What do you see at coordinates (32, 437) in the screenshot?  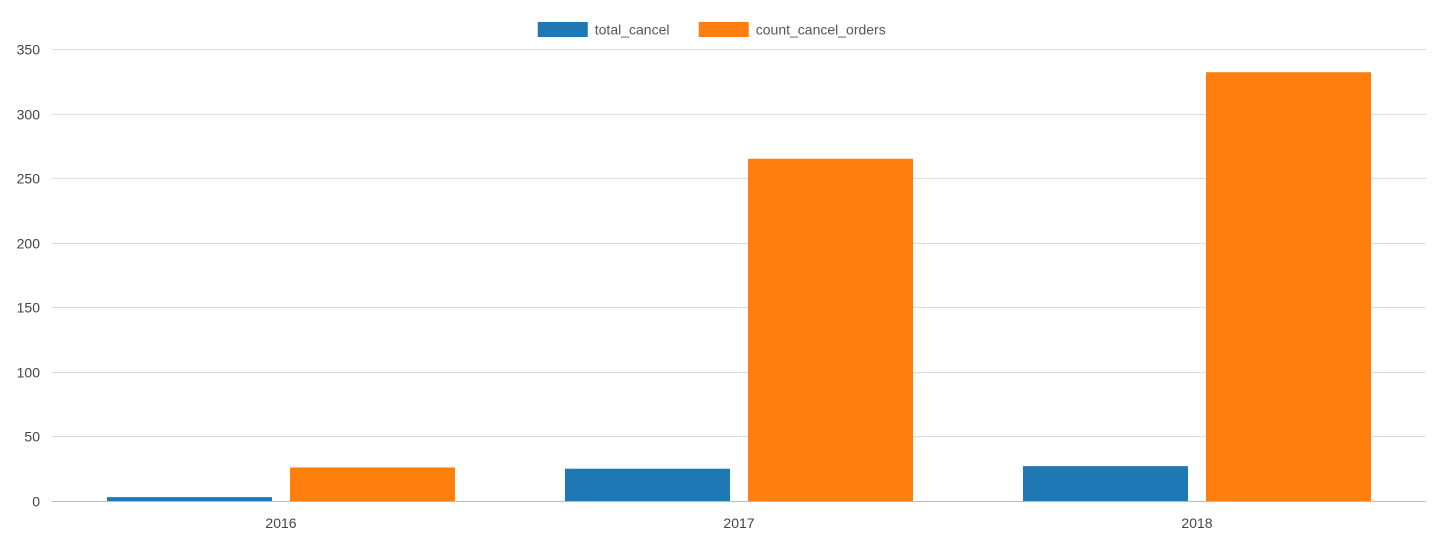 I see `y-tick-label: 50` at bounding box center [32, 437].